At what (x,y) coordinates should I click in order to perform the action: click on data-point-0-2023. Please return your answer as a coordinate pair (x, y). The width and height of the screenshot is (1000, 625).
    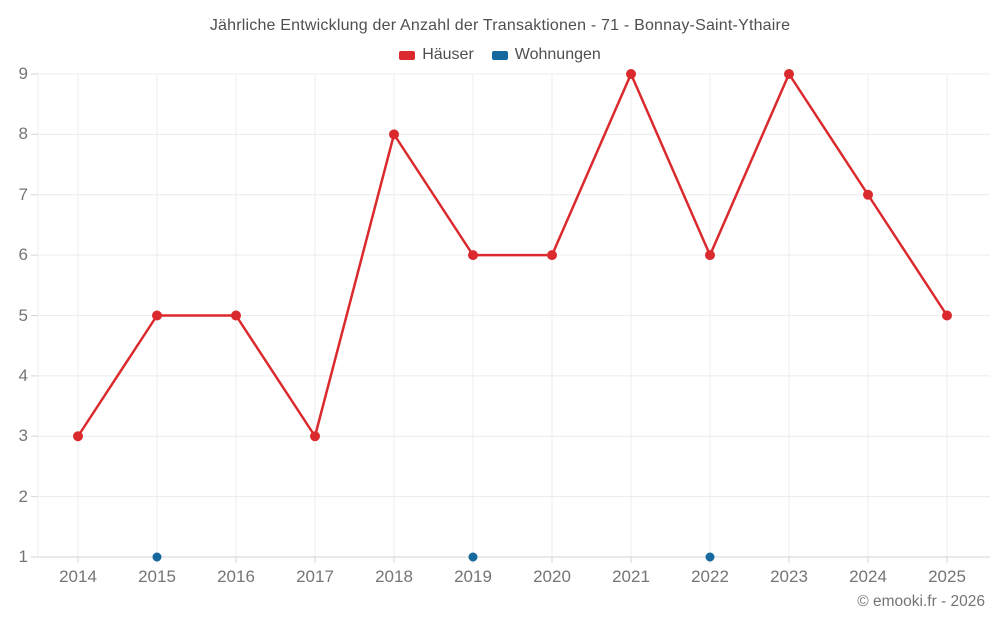
    Looking at the image, I should click on (789, 74).